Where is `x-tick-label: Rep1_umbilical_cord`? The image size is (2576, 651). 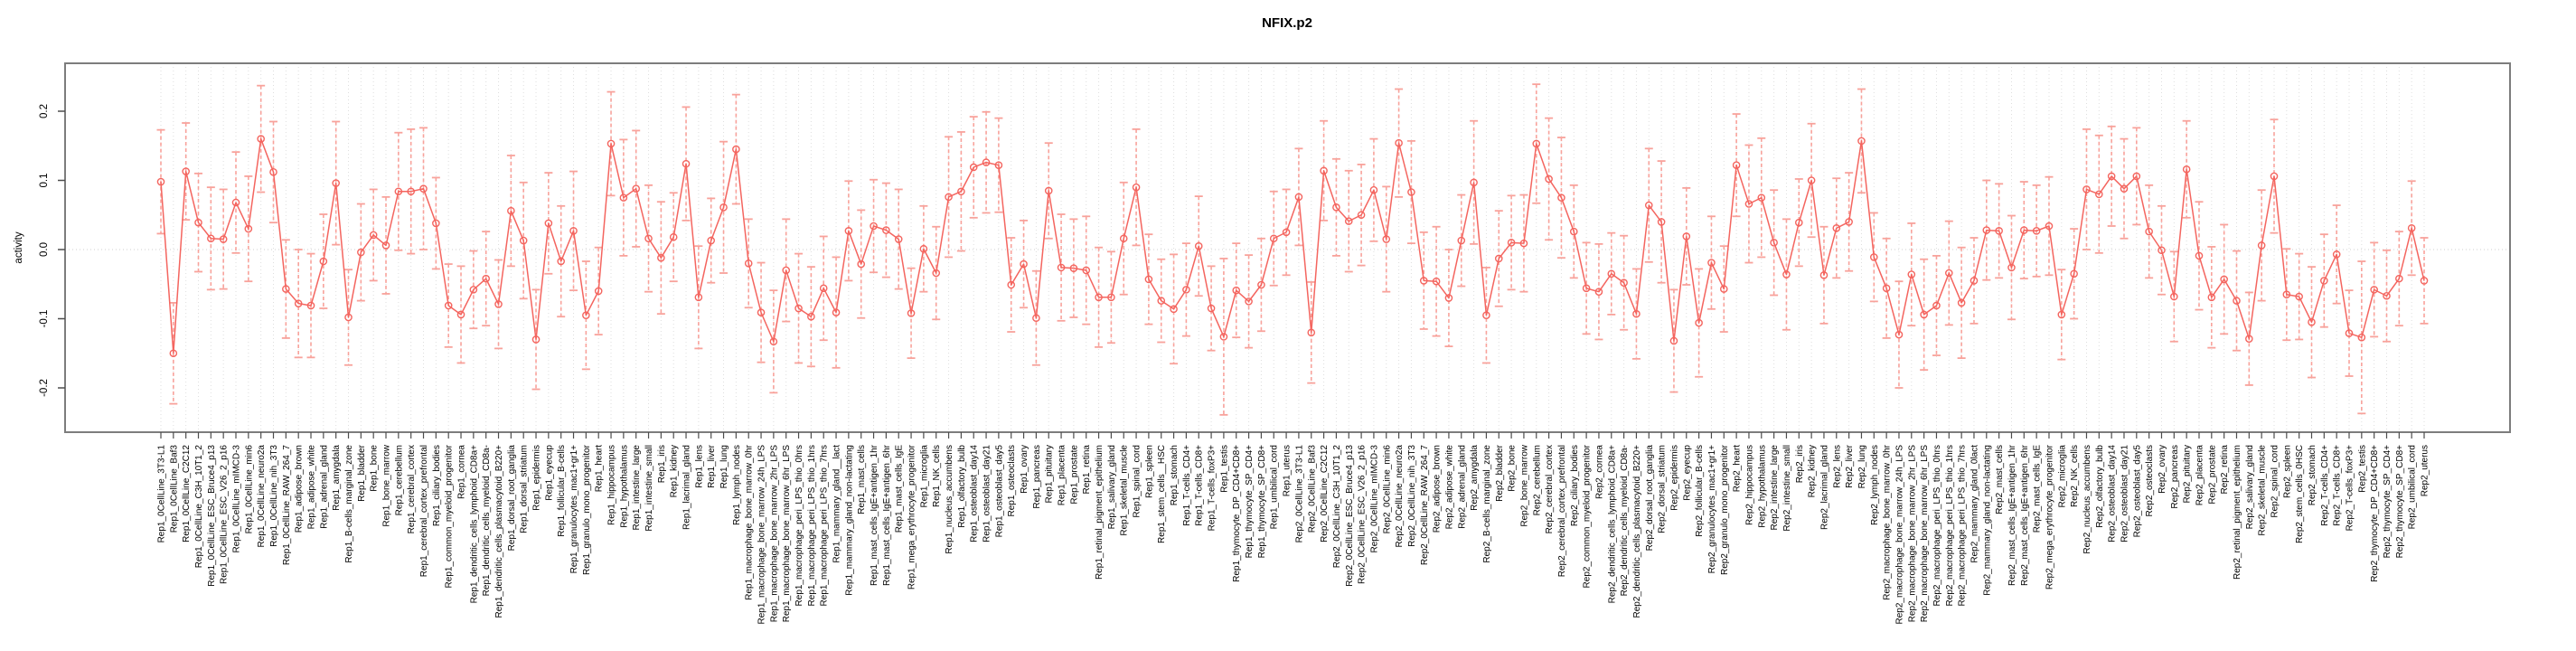 x-tick-label: Rep1_umbilical_cord is located at coordinates (1275, 487).